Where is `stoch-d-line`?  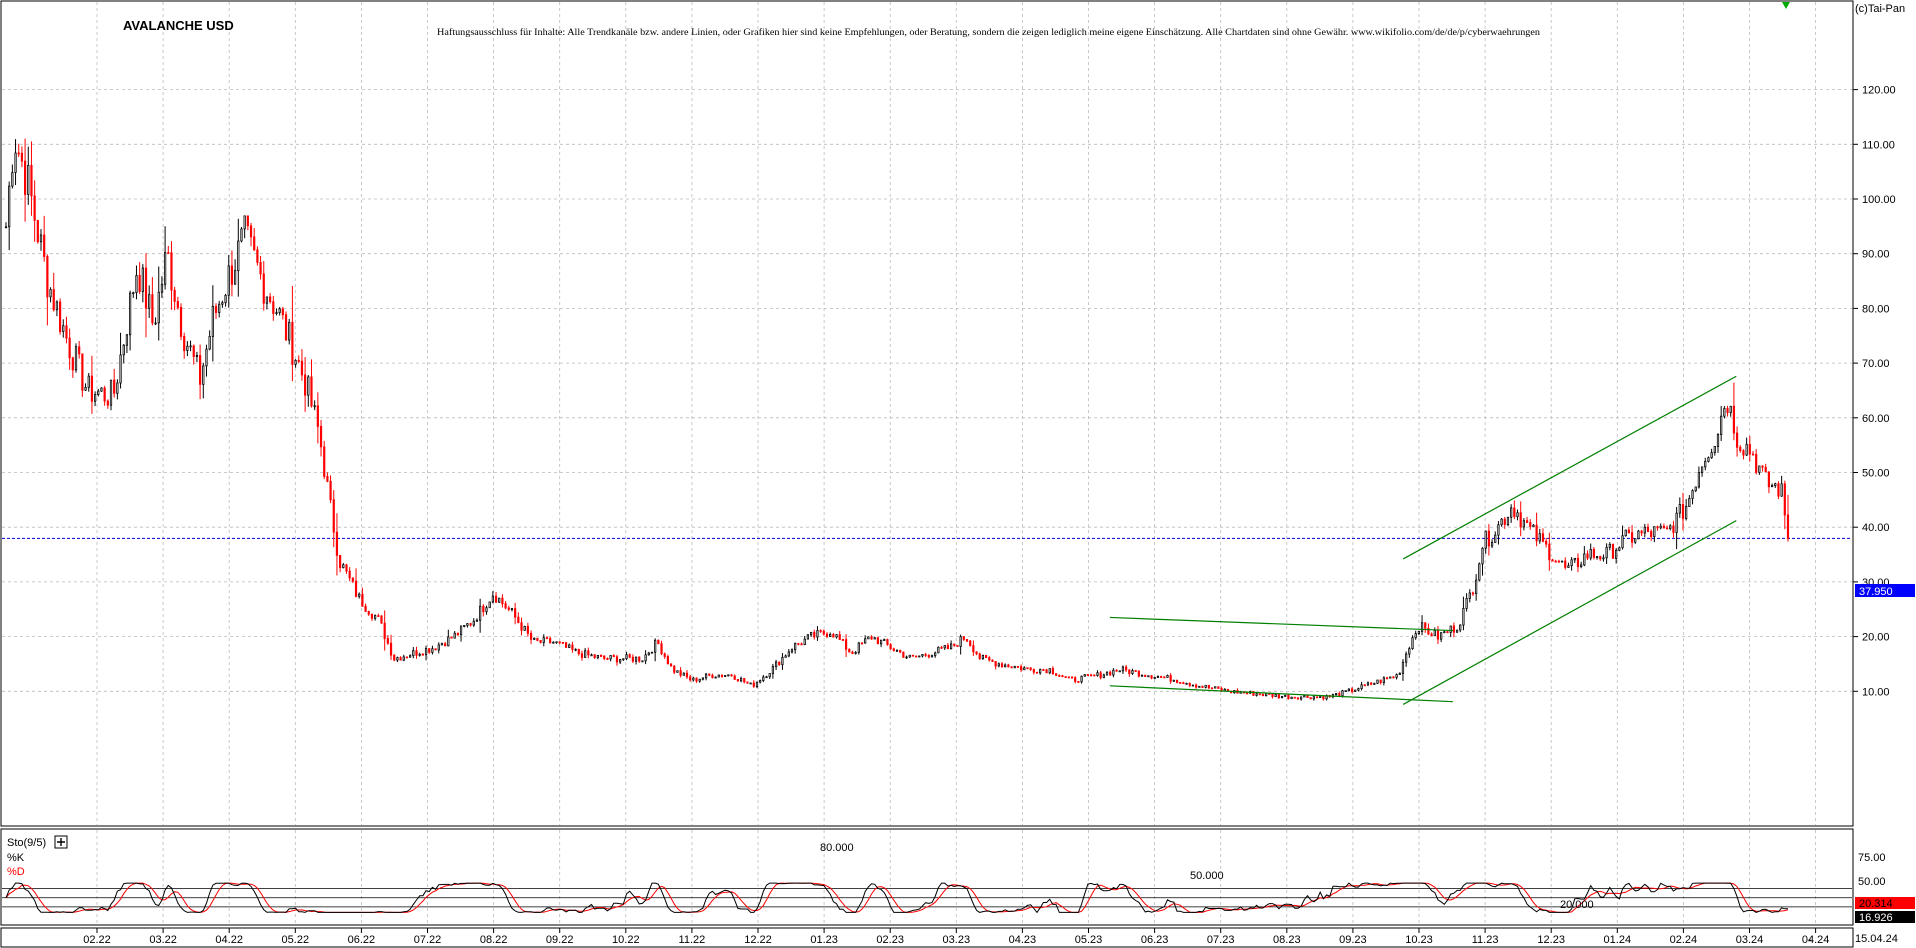
stoch-d-line is located at coordinates (897, 897).